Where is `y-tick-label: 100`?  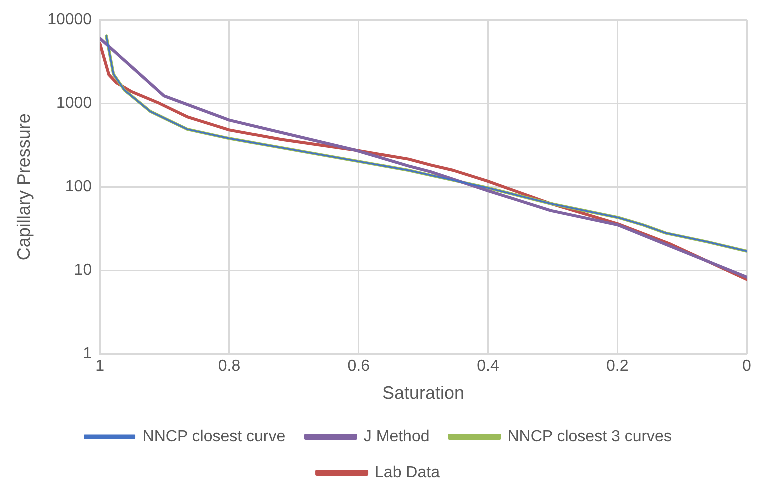
y-tick-label: 100 is located at coordinates (78, 187).